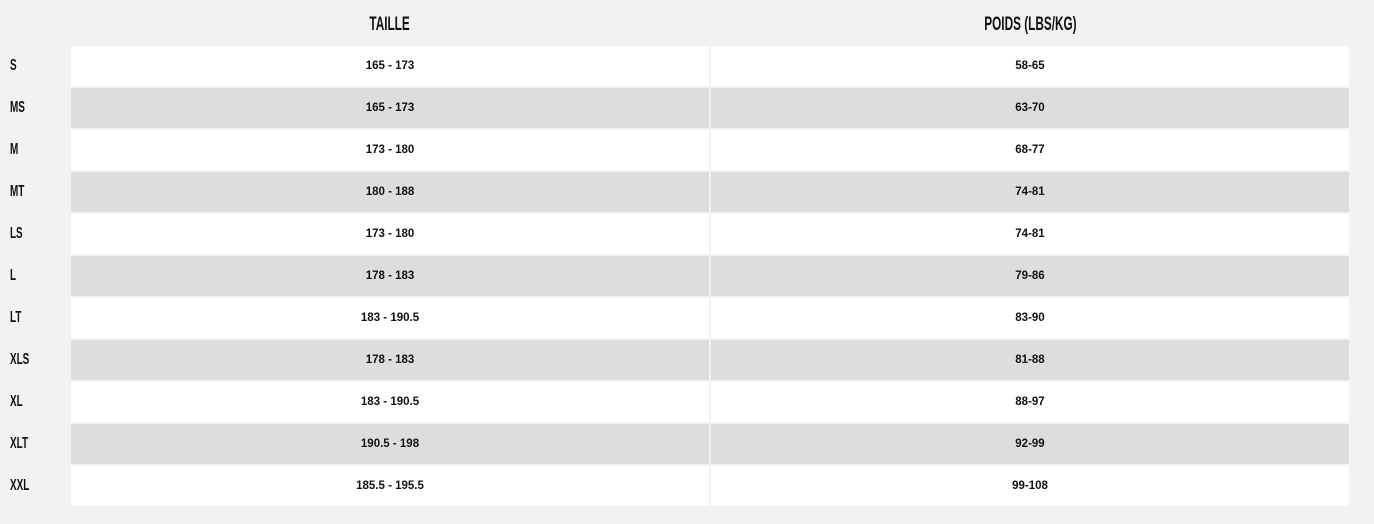  I want to click on table-row: MS 165 - 173 63-70, so click(687, 108).